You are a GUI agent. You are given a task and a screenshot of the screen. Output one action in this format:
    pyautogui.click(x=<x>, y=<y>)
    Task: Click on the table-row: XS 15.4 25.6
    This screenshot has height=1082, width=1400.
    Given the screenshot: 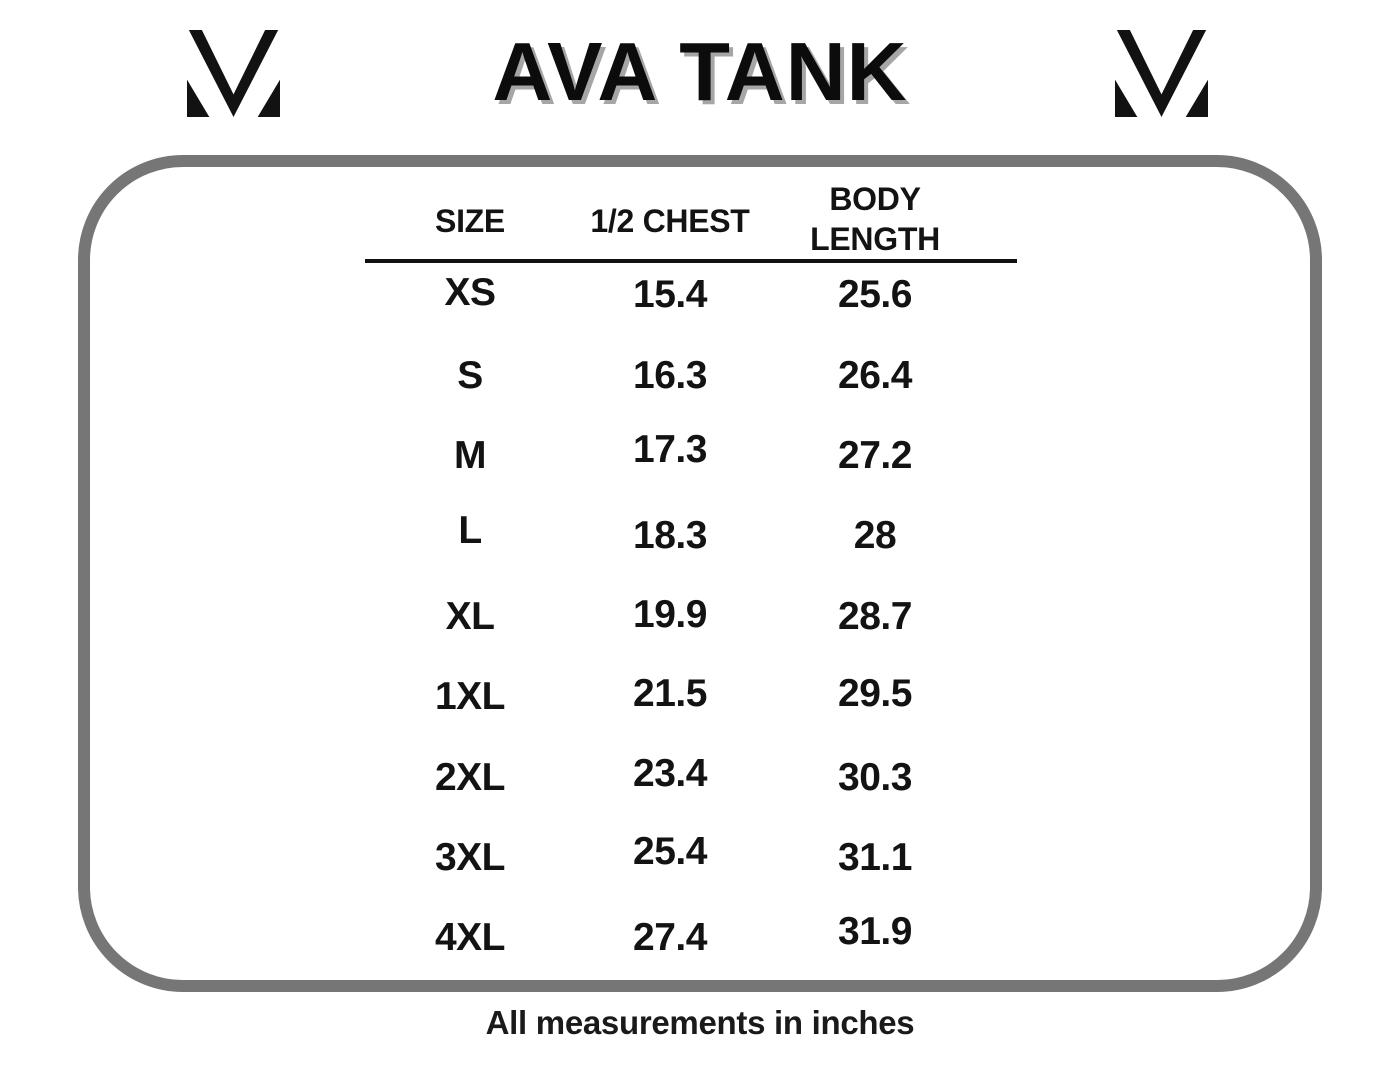 What is the action you would take?
    pyautogui.click(x=675, y=295)
    